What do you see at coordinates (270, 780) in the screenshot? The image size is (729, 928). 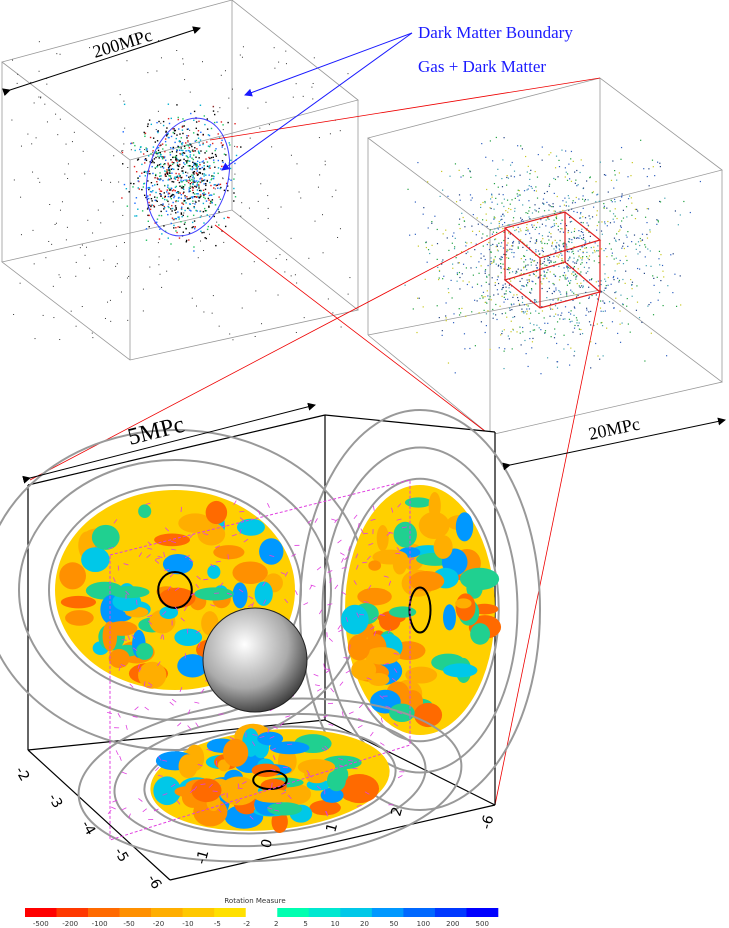 I see `contour` at bounding box center [270, 780].